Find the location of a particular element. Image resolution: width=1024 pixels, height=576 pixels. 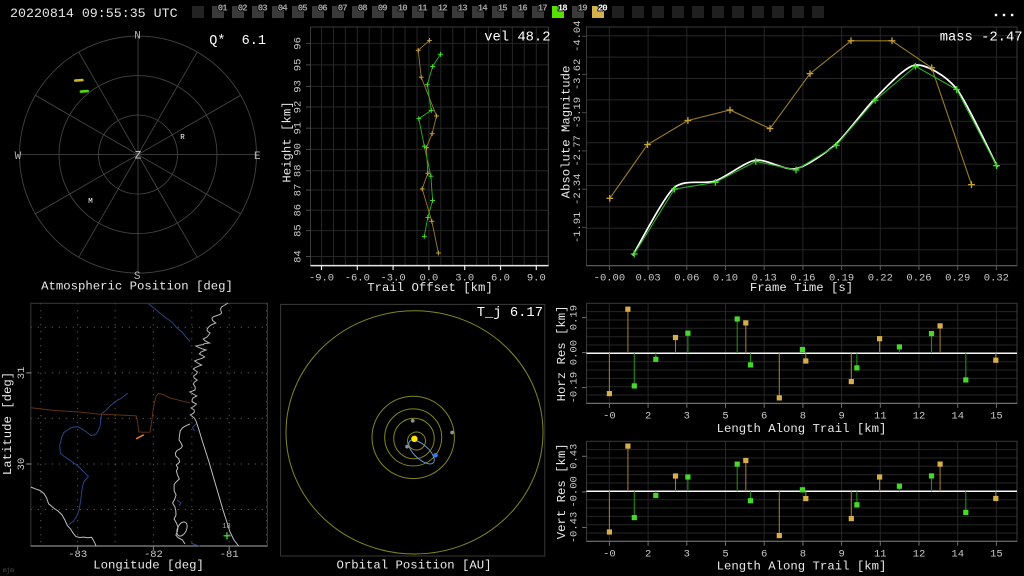

svg-text: Horz Res [km] is located at coordinates (562, 353).